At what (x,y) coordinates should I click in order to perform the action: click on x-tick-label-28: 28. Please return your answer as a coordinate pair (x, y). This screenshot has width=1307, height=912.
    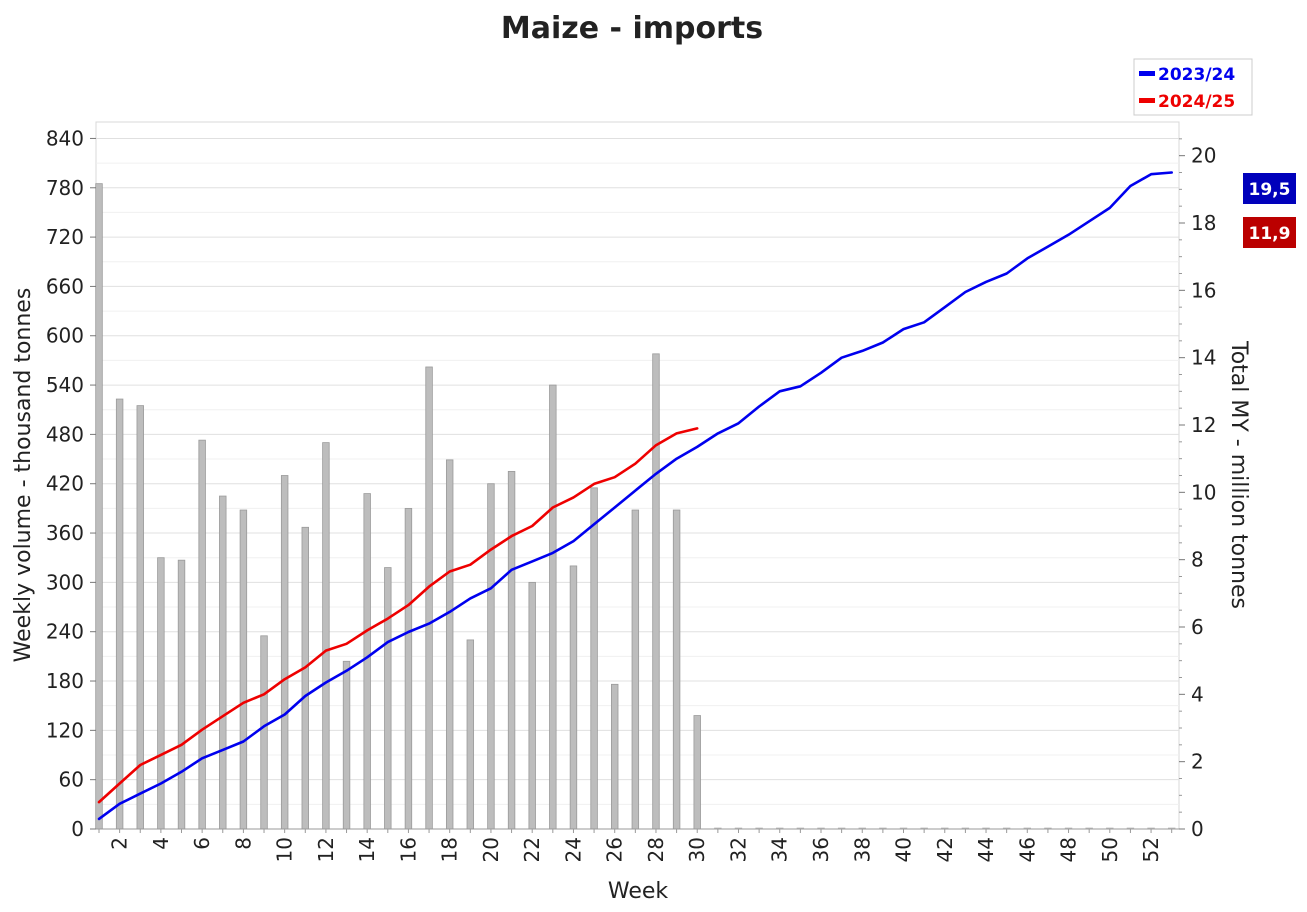
    Looking at the image, I should click on (656, 849).